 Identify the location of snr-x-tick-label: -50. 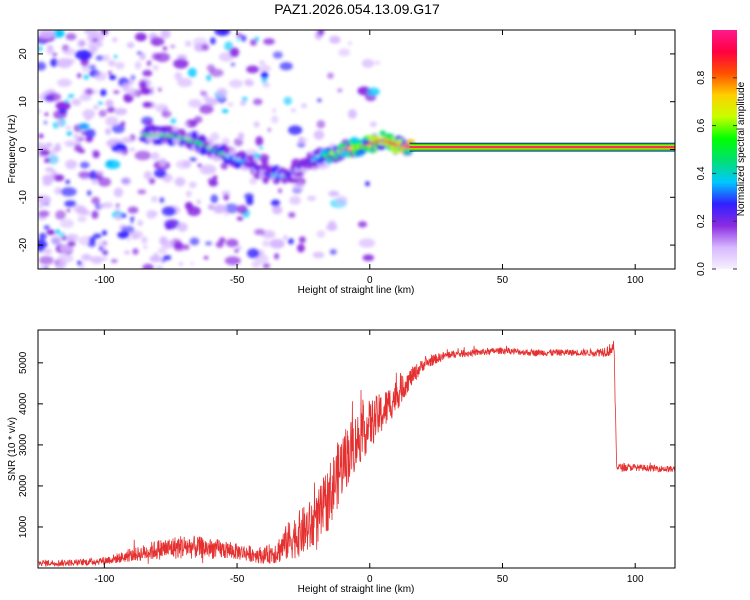
(237, 579).